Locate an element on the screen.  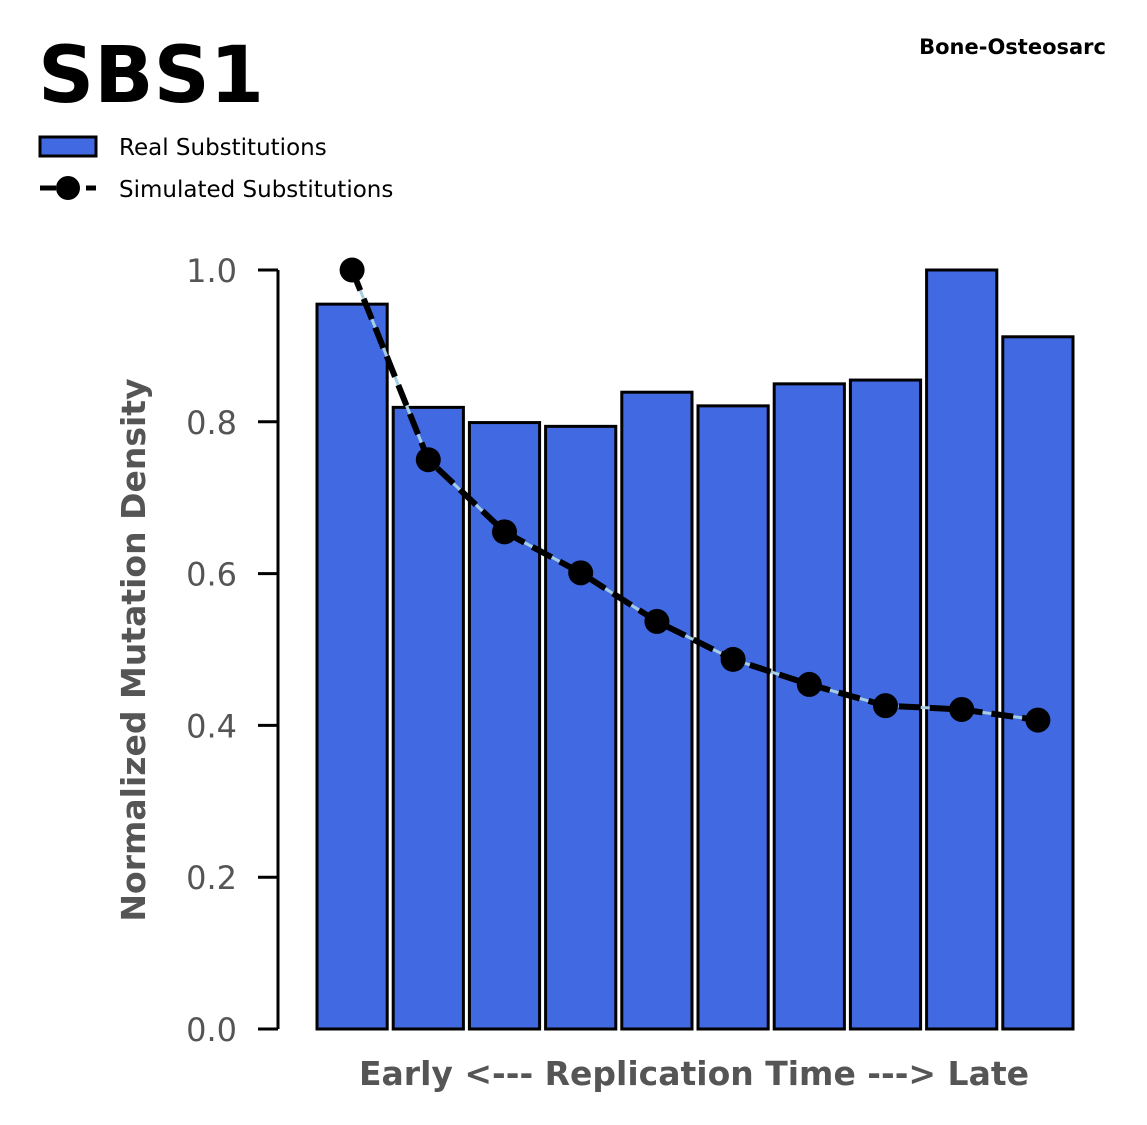
legend-label-simulated: Simulated Substitutions is located at coordinates (256, 190).